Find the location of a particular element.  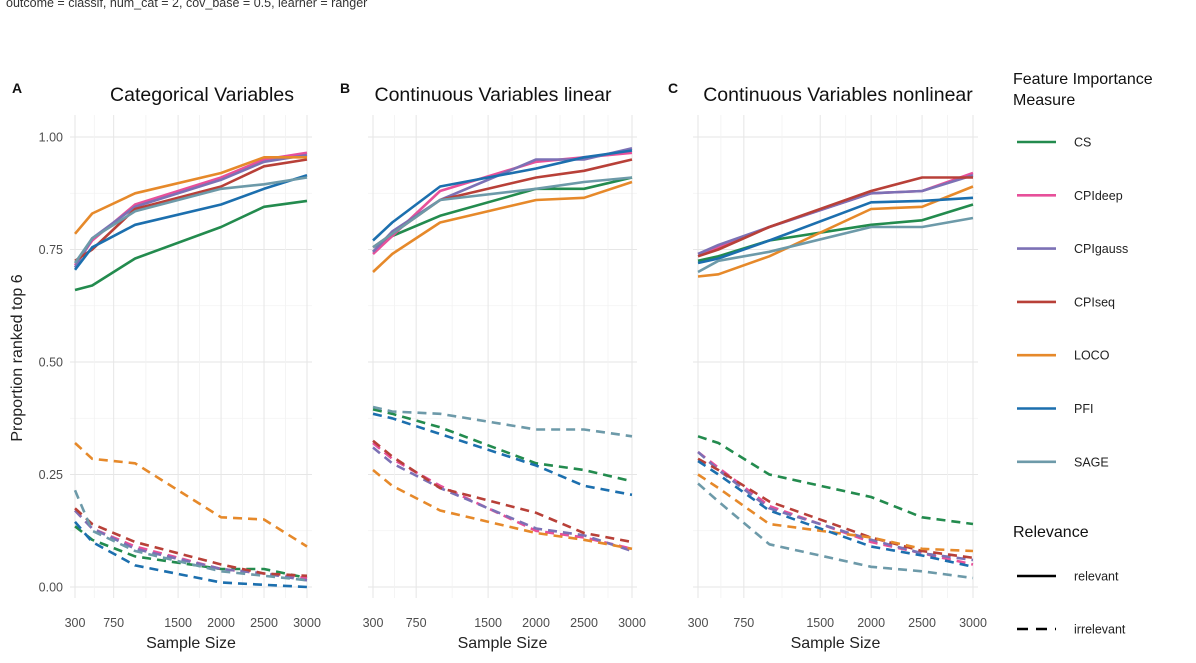

series-line-cs-relevant is located at coordinates (191, 245).